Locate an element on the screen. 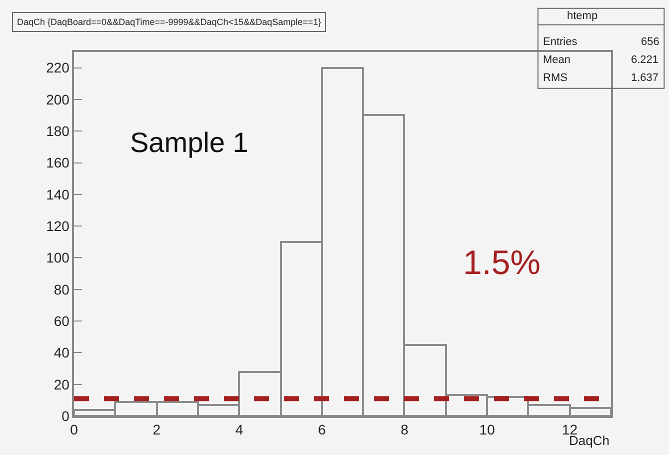 The width and height of the screenshot is (669, 455). y-tick-label: 0 is located at coordinates (66, 416).